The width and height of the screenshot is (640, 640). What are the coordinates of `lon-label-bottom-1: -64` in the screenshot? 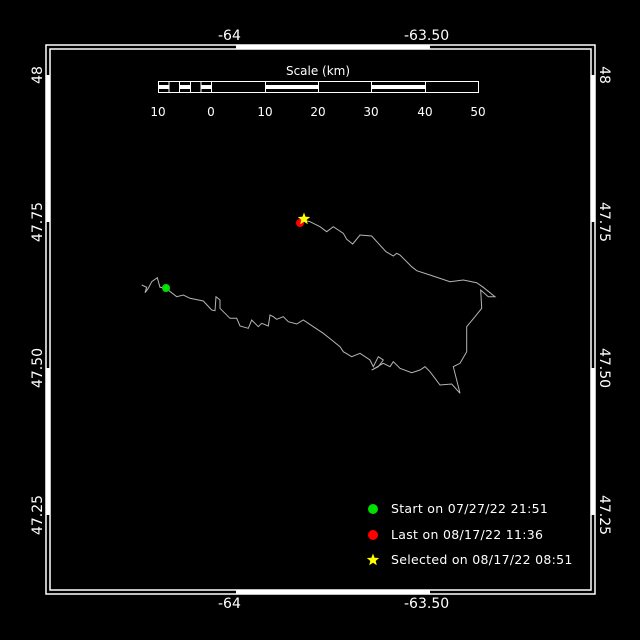 It's located at (229, 604).